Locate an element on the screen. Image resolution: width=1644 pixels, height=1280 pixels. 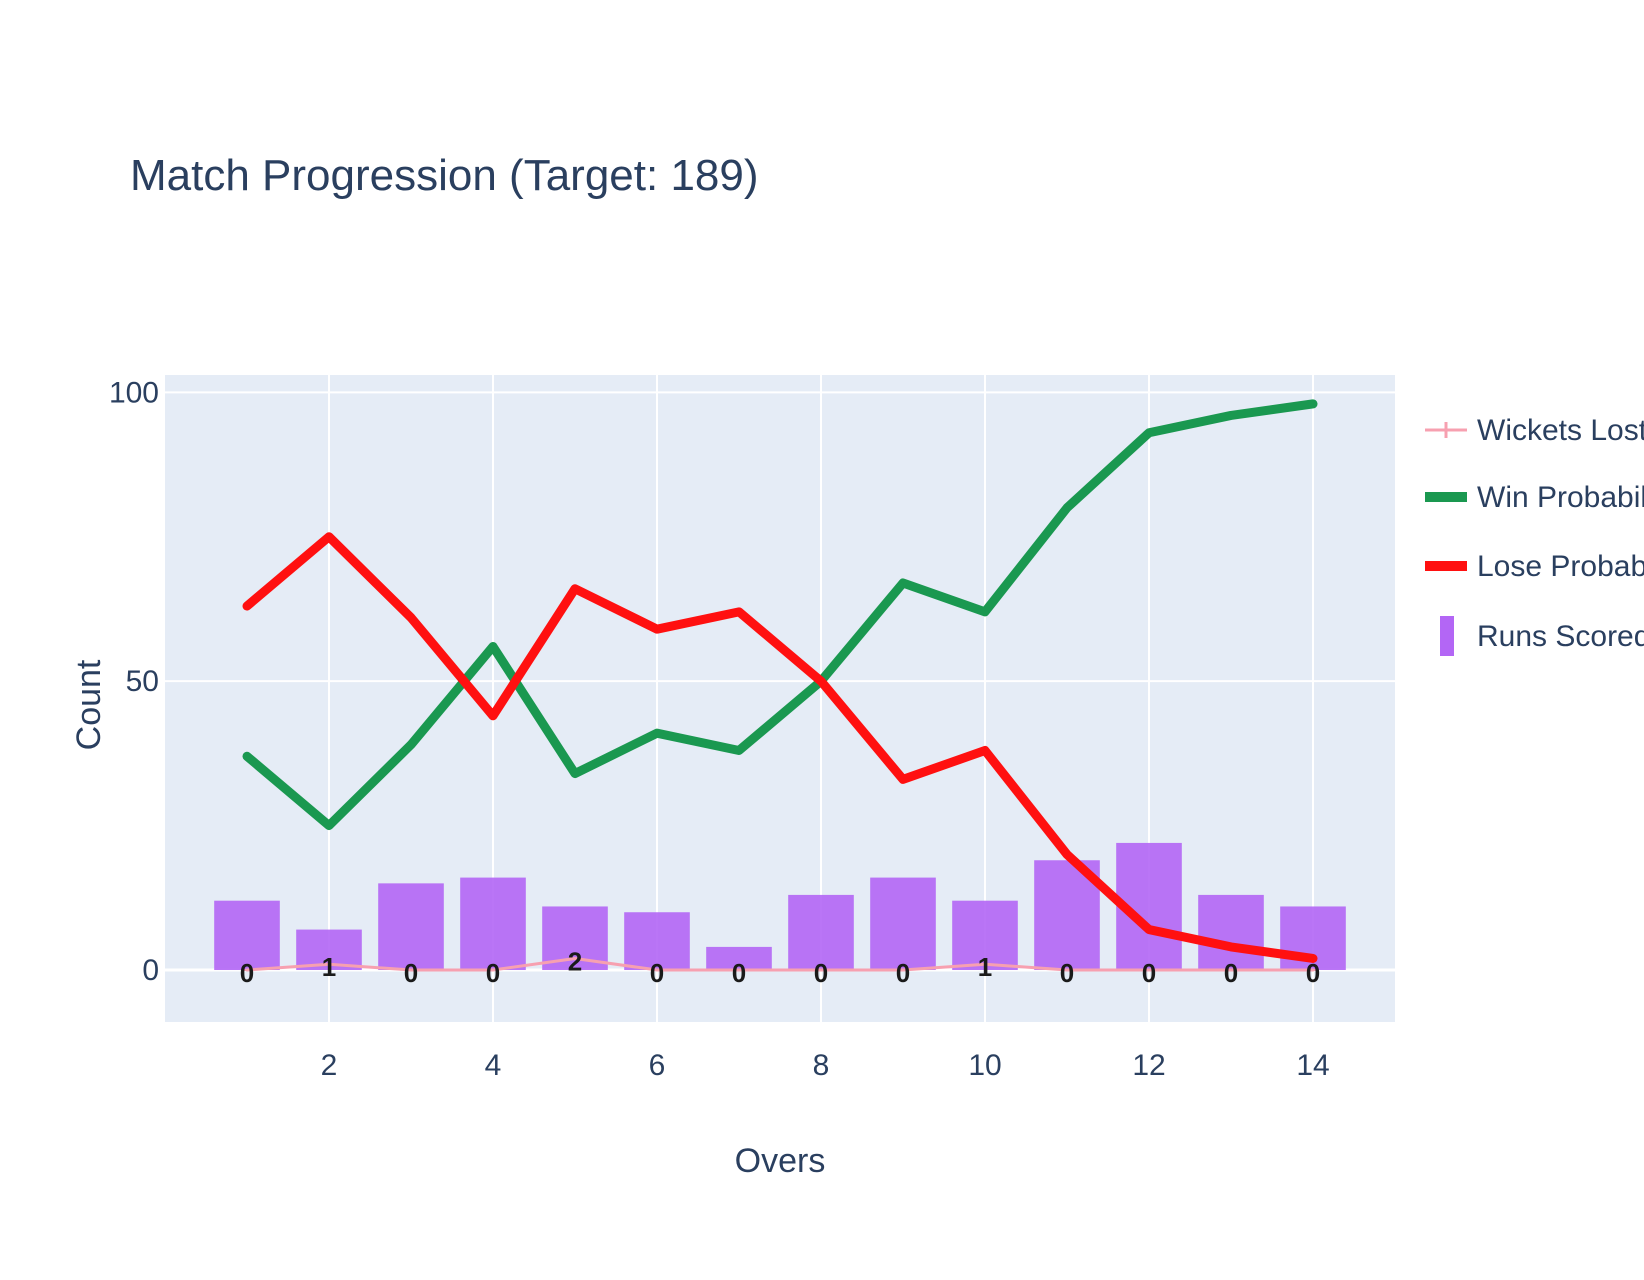
legend-item-win-probability: Win Probability is located at coordinates (1534, 497).